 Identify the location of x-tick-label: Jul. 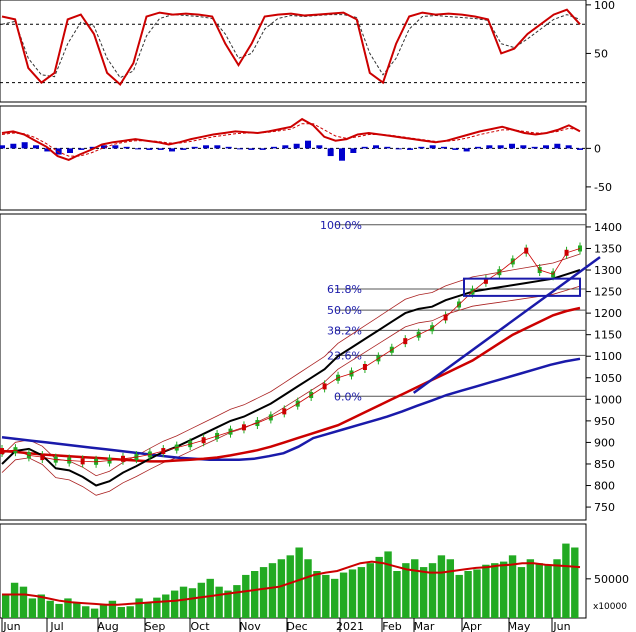
(56, 626).